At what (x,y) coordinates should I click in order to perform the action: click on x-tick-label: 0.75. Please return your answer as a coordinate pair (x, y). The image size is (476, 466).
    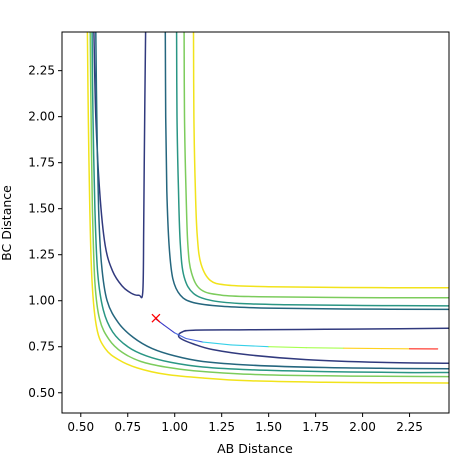
    Looking at the image, I should click on (127, 427).